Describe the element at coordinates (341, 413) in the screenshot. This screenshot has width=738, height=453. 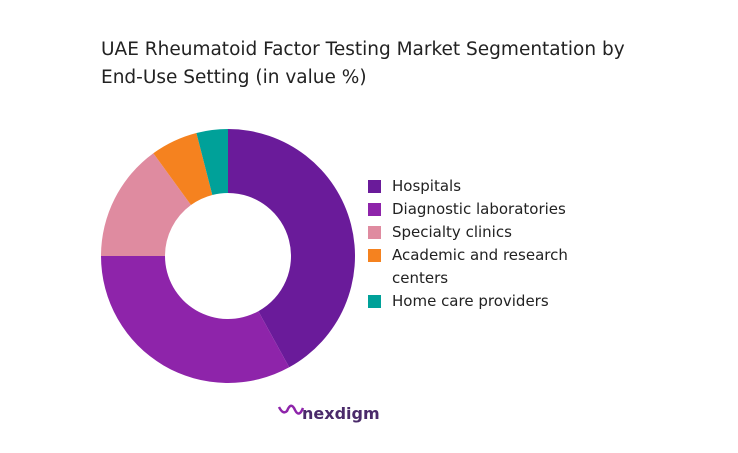
I see `brand-text: nexdigm` at that location.